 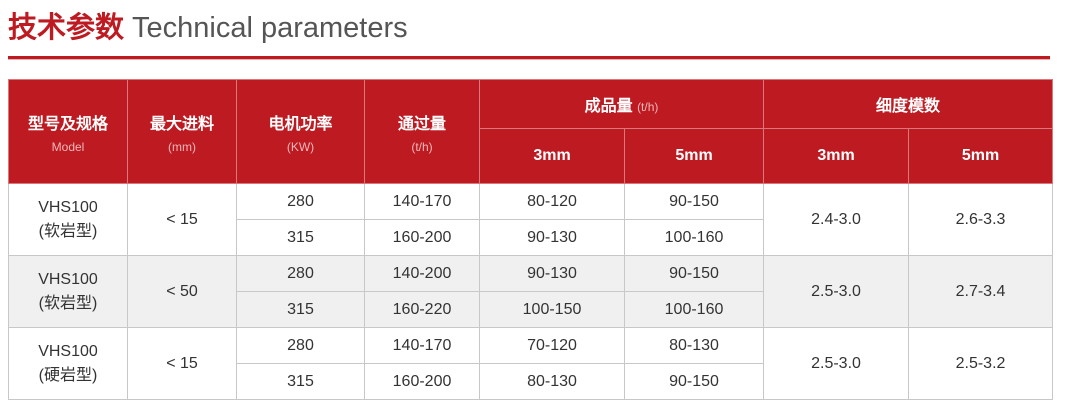 I want to click on header-throughput: 通过量 (t/h), so click(x=422, y=131).